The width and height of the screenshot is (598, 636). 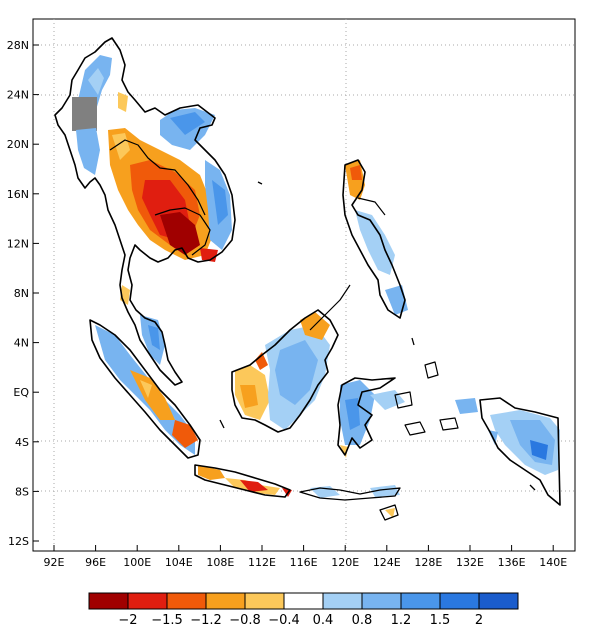 What do you see at coordinates (440, 620) in the screenshot?
I see `colorbar-label: 1.5` at bounding box center [440, 620].